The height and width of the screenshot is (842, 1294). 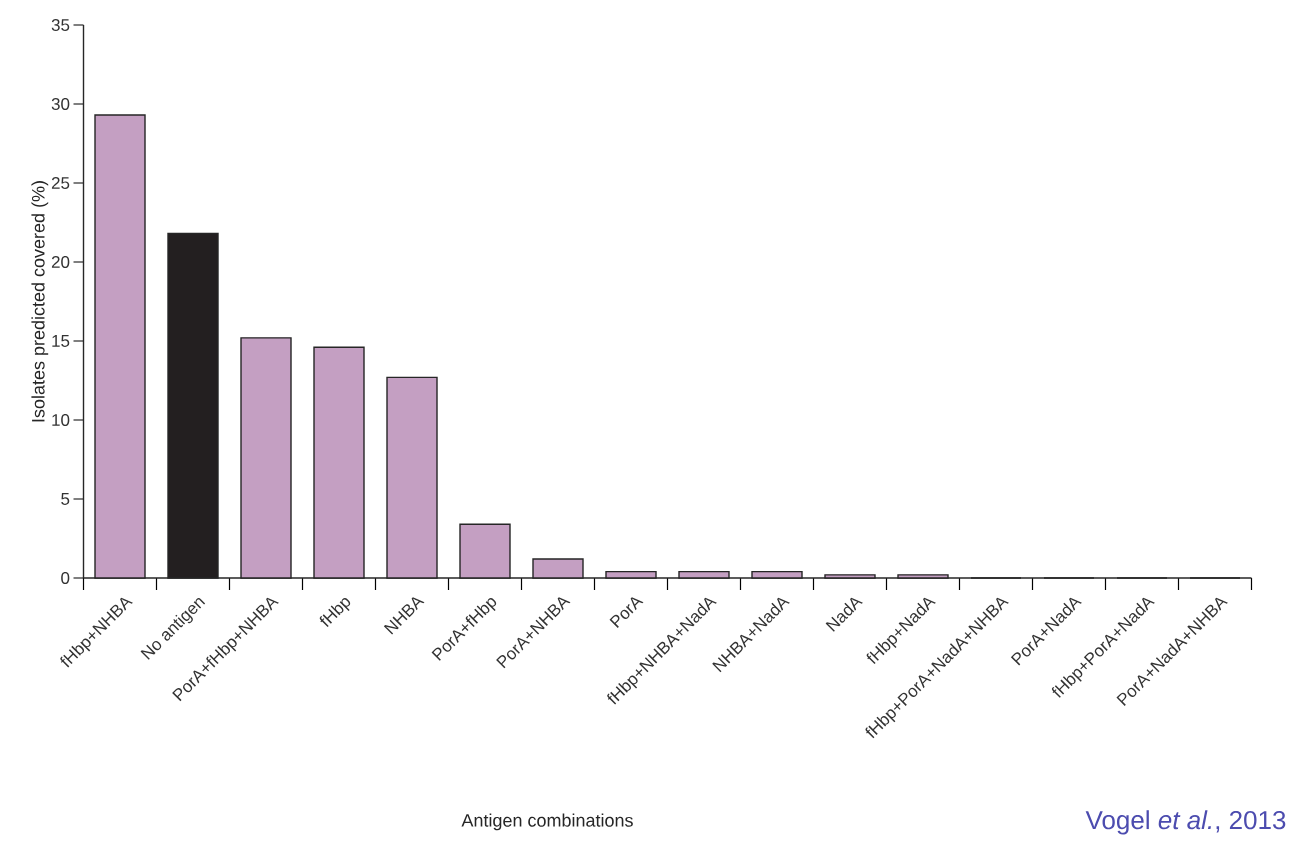 I want to click on y-tick-label: 30, so click(x=60, y=104).